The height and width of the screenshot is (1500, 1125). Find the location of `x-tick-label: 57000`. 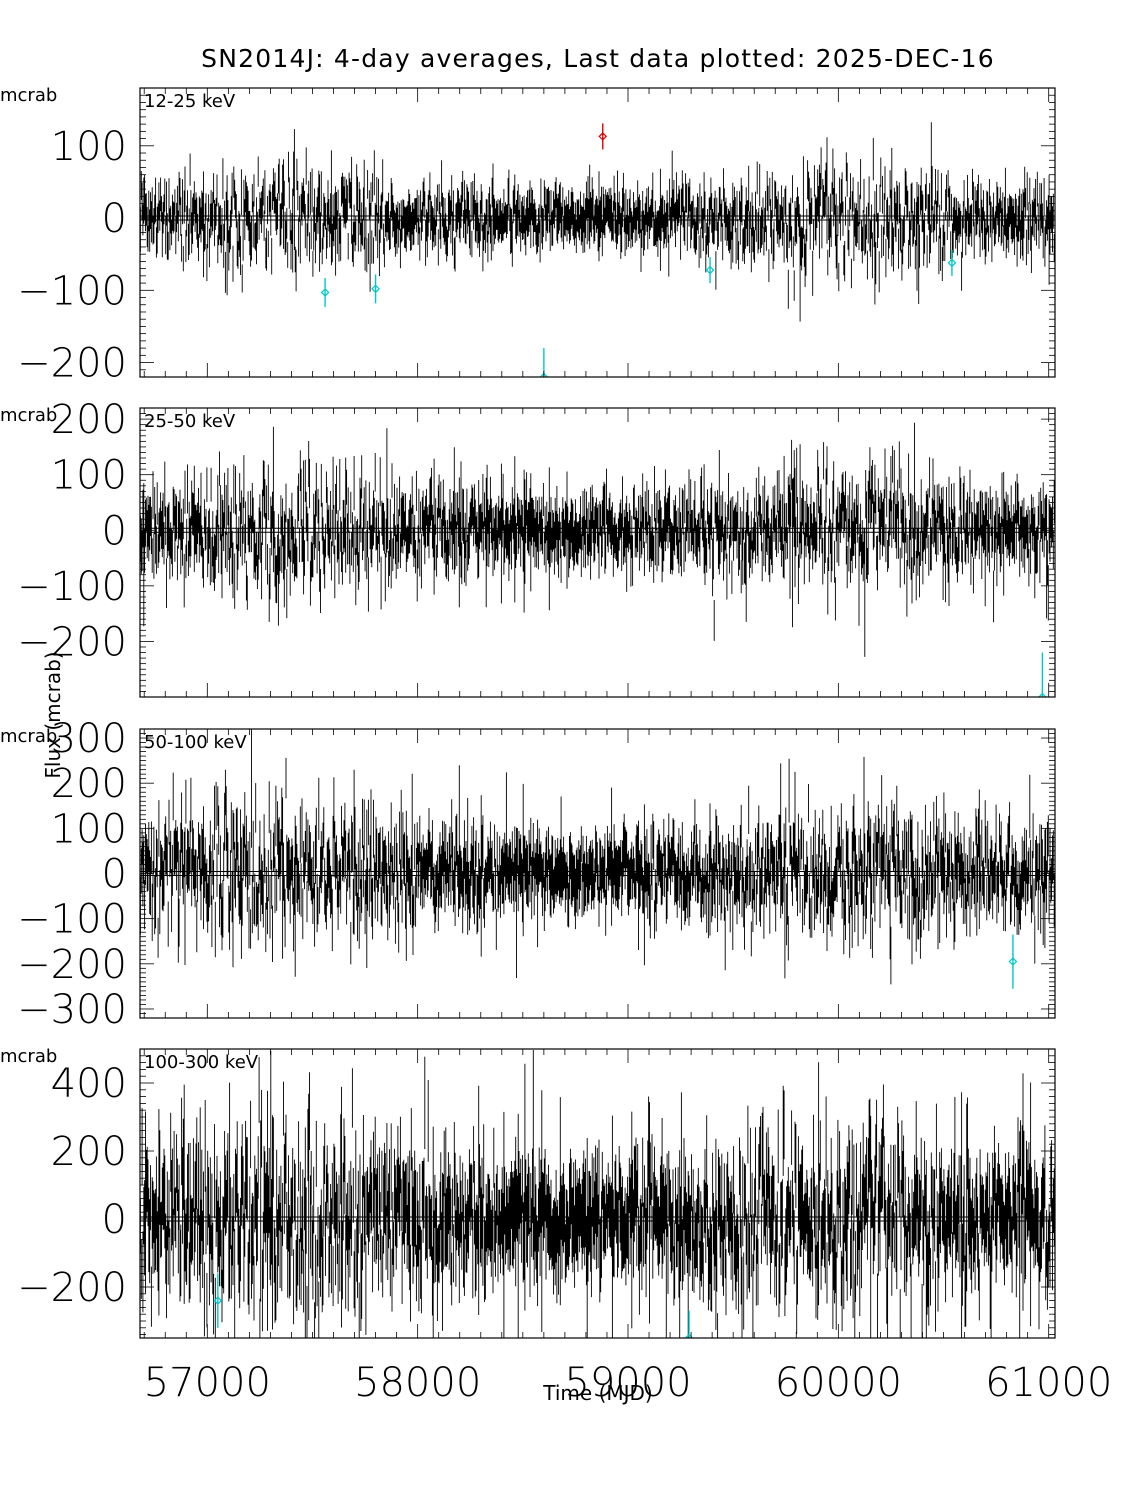

x-tick-label: 57000 is located at coordinates (207, 1383).